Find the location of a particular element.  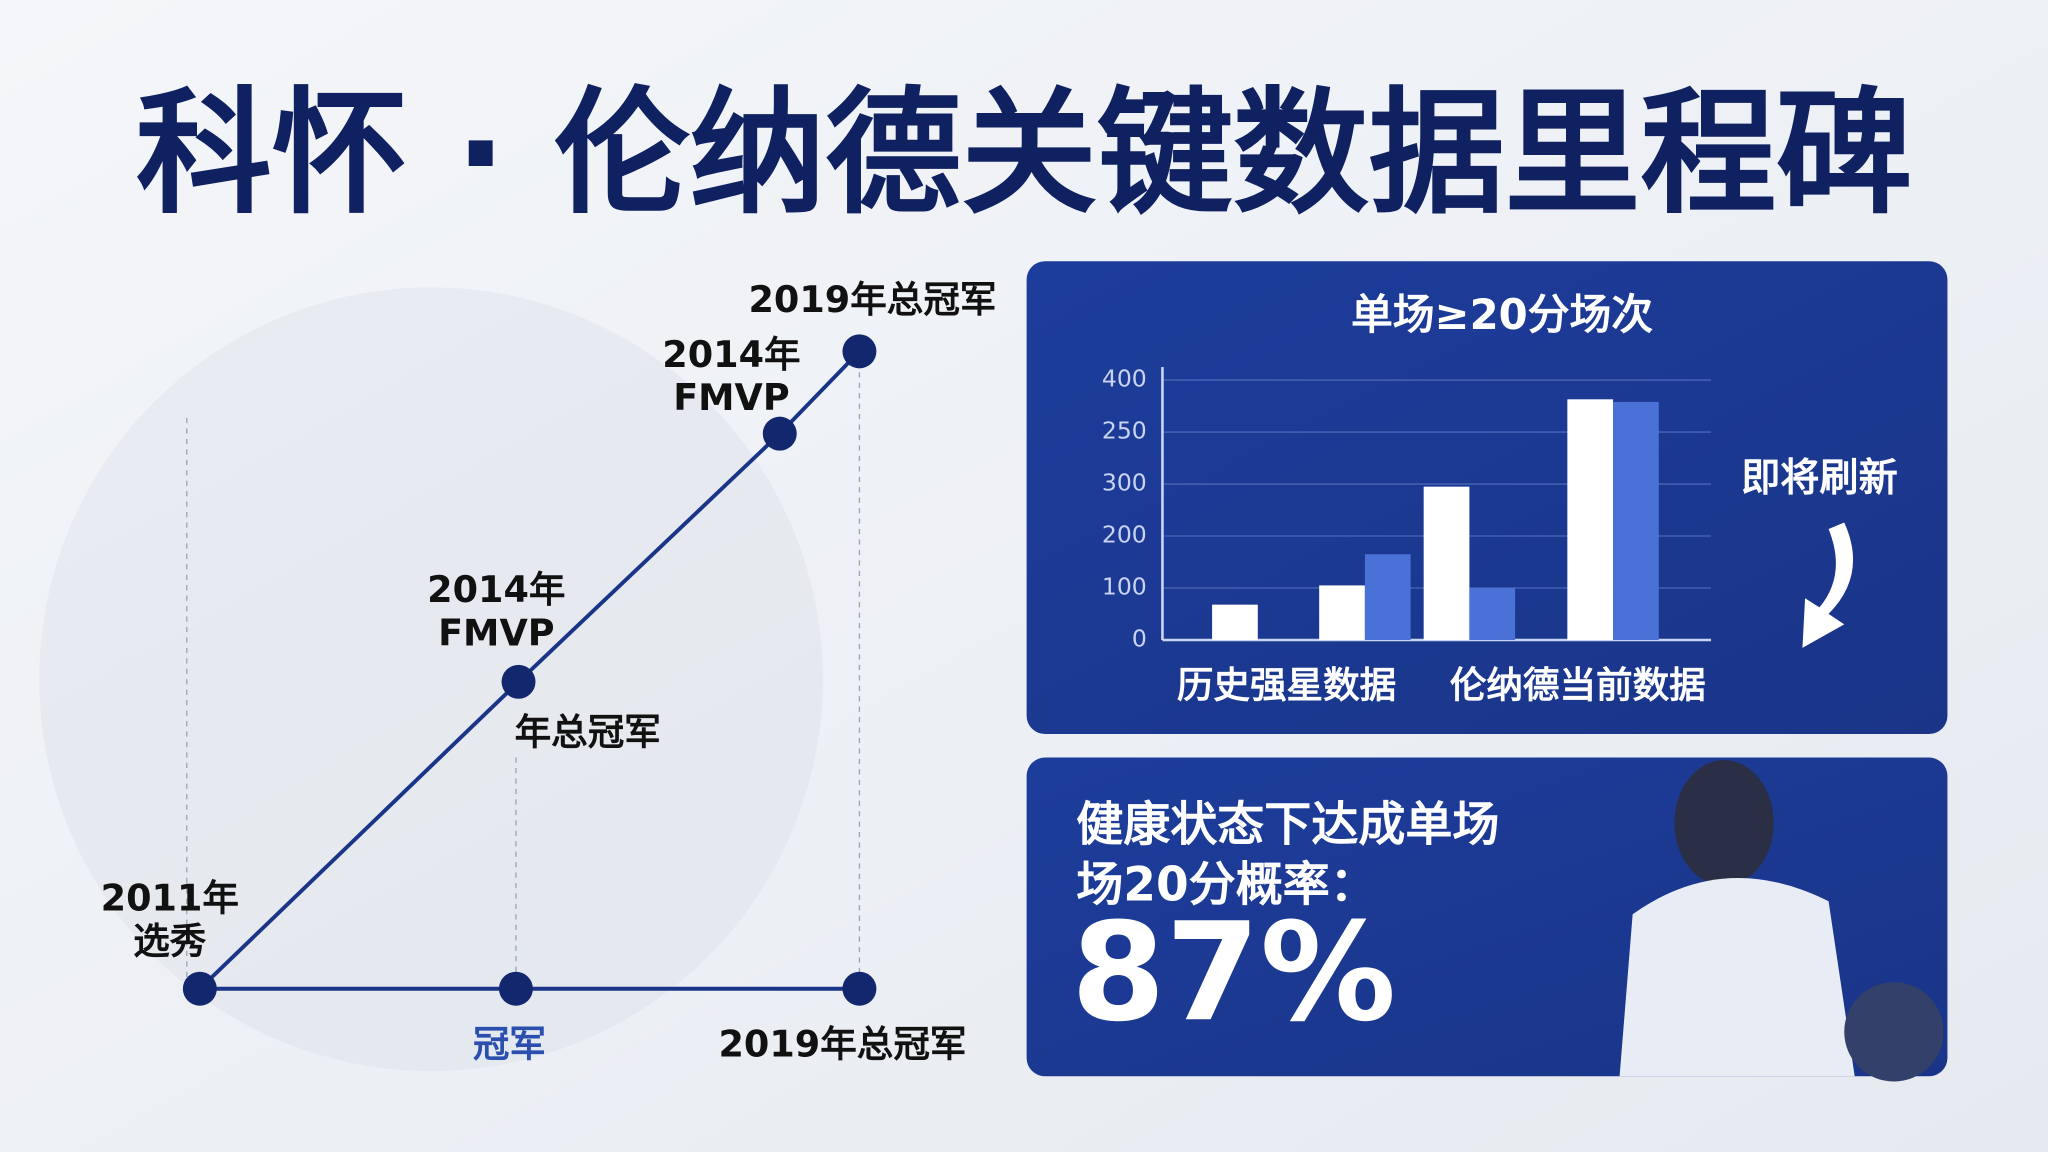

group-label: 伦纳德当前数据 is located at coordinates (1578, 685).